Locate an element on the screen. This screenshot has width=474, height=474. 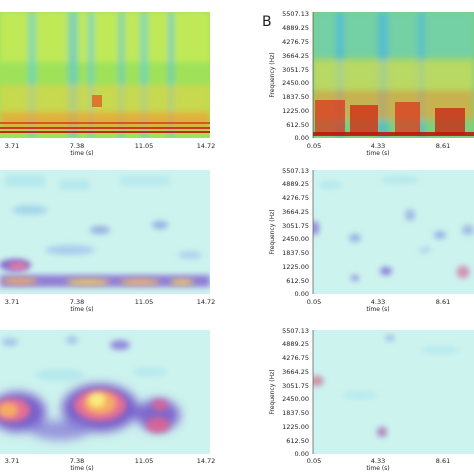
panel-label-b: B is located at coordinates (267, 22).